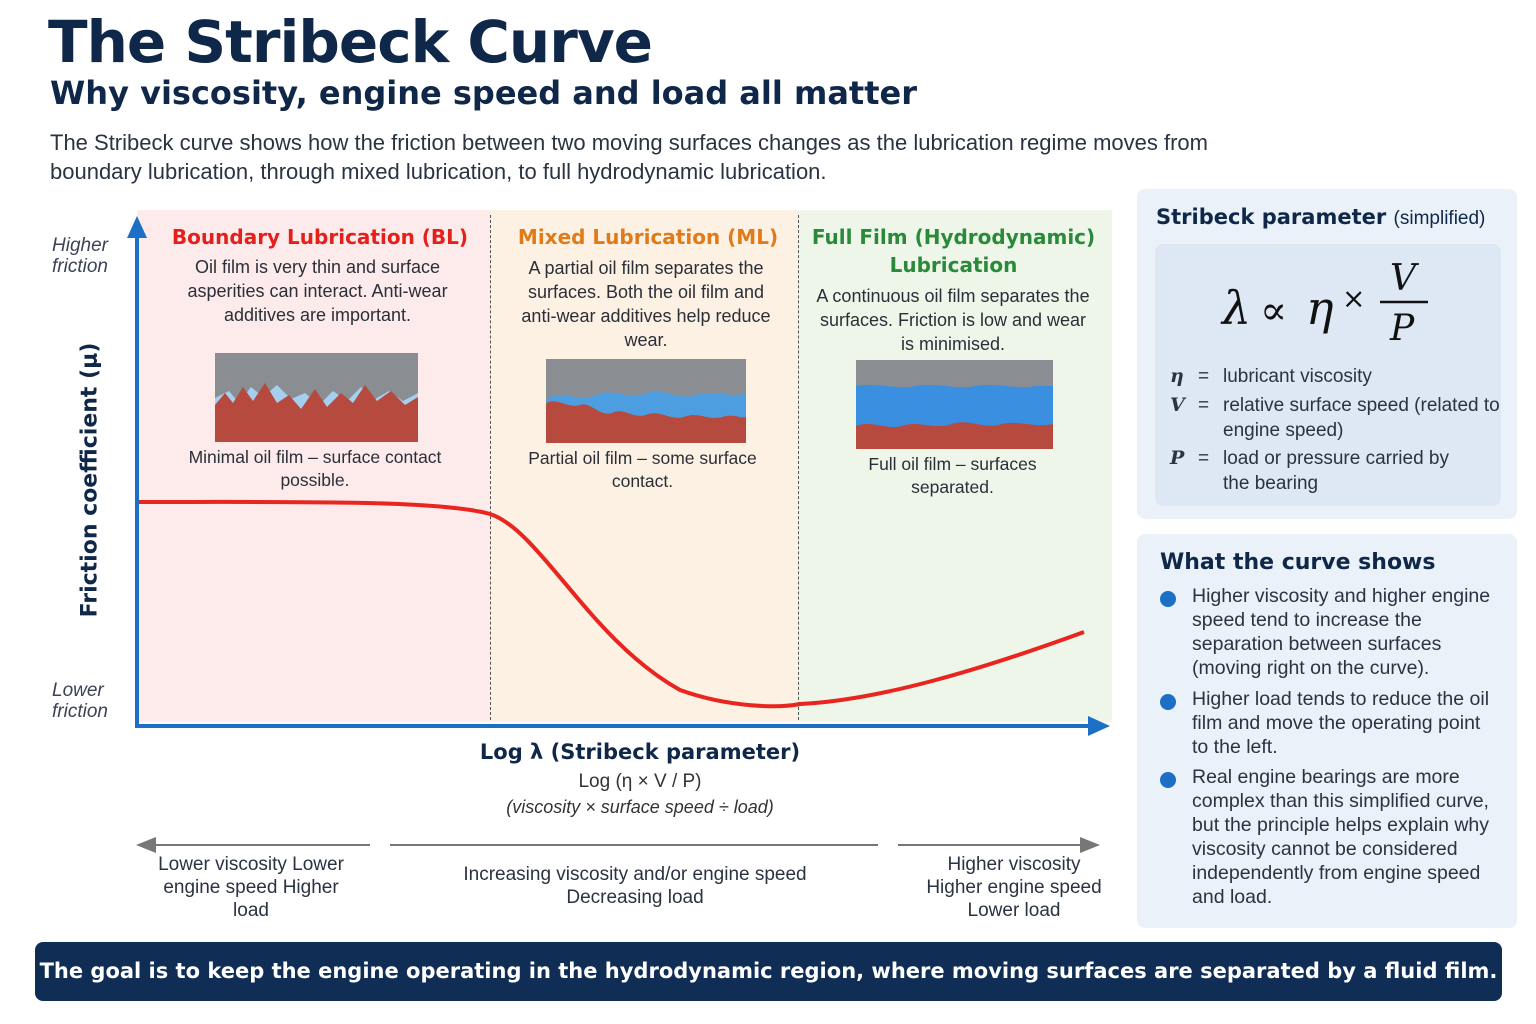 The image size is (1536, 1024). I want to click on y-axis-arrow, so click(137, 227).